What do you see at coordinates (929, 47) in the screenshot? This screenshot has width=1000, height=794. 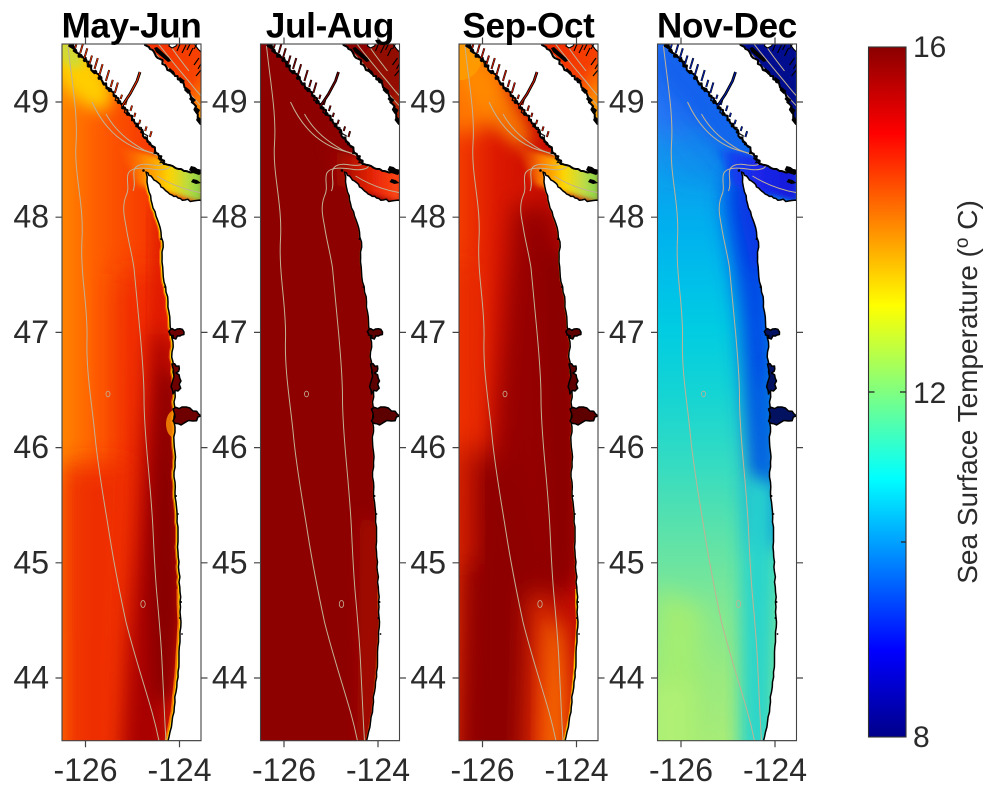 I see `svg-text: 16` at bounding box center [929, 47].